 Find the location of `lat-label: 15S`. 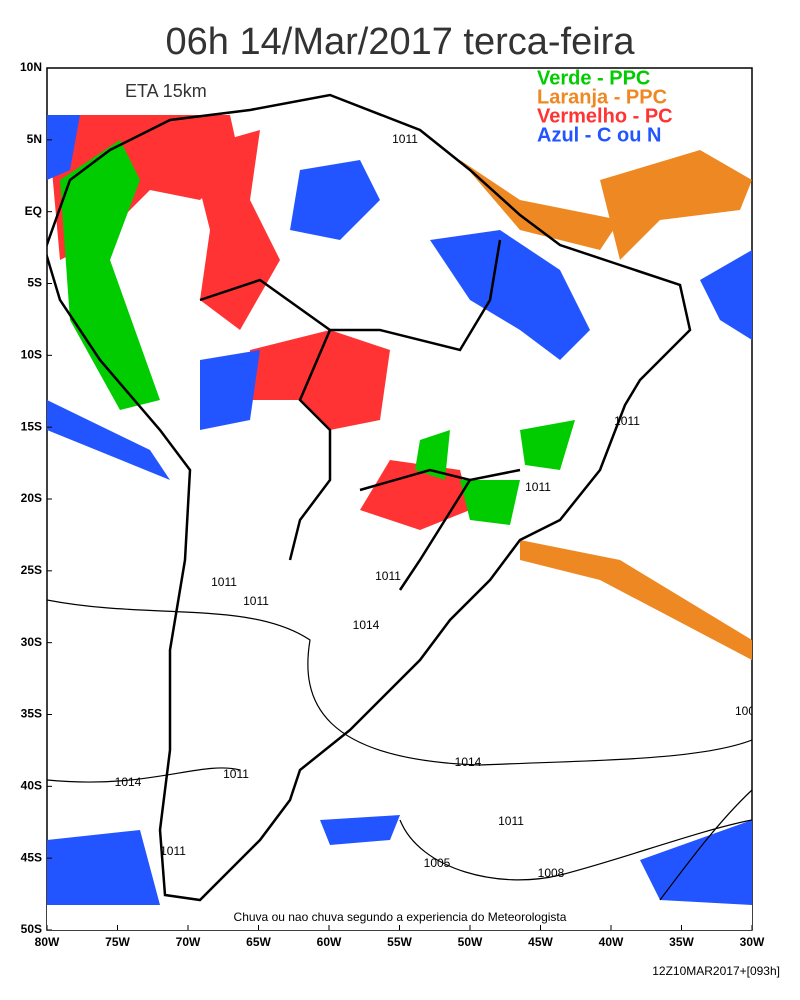

lat-label: 15S is located at coordinates (31, 426).